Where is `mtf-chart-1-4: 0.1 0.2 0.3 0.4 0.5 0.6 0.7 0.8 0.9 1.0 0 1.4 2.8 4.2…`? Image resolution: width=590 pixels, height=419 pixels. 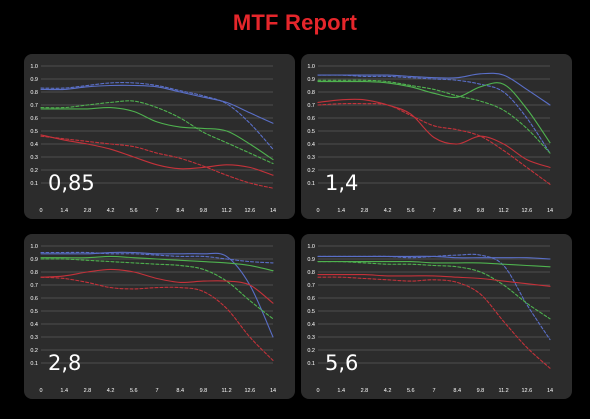 mtf-chart-1-4: 0.1 0.2 0.3 0.4 0.5 0.6 0.7 0.8 0.9 1.0 0 1.4 2.8 4.2… is located at coordinates (430, 139).